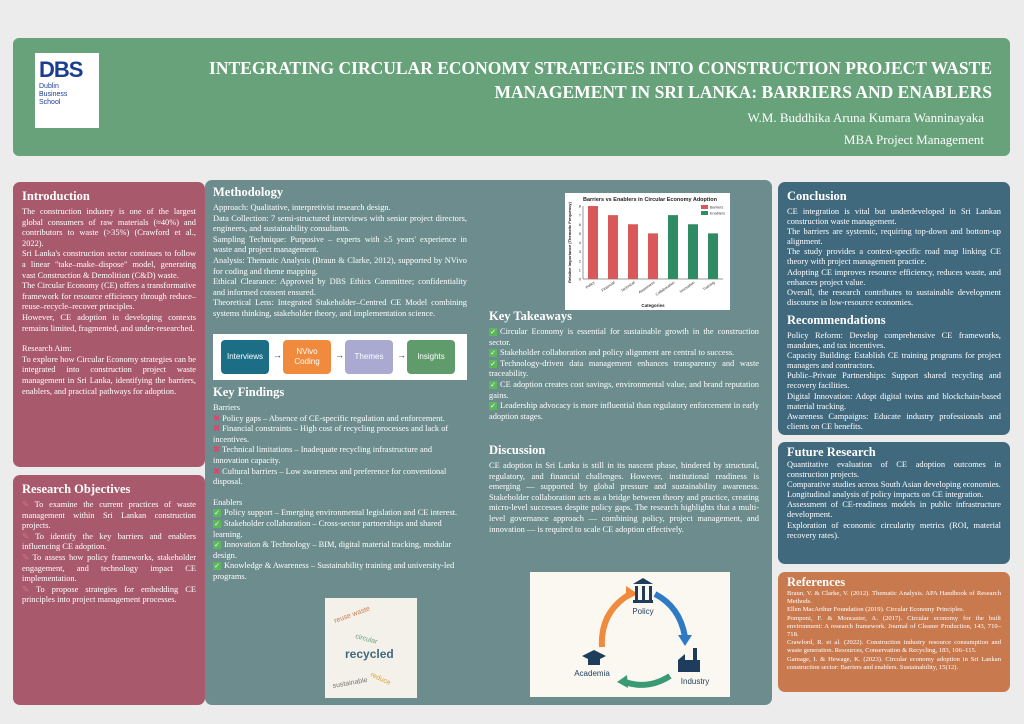  Describe the element at coordinates (580, 206) in the screenshot. I see `y-tick-label: 8` at that location.